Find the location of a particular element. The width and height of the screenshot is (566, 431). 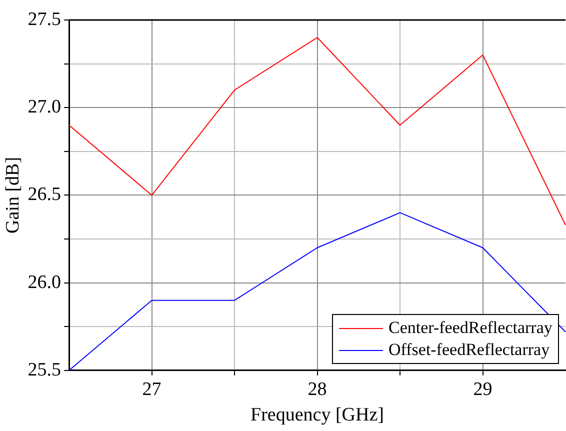

x-tick-label: 29 is located at coordinates (482, 389).